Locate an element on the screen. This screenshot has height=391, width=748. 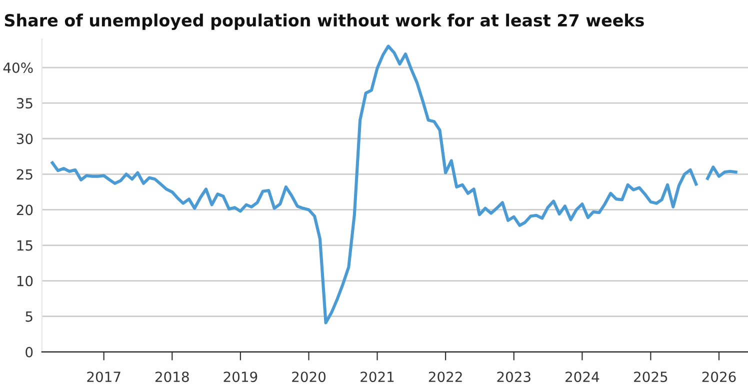
x-tick-label: 2023 is located at coordinates (513, 377).